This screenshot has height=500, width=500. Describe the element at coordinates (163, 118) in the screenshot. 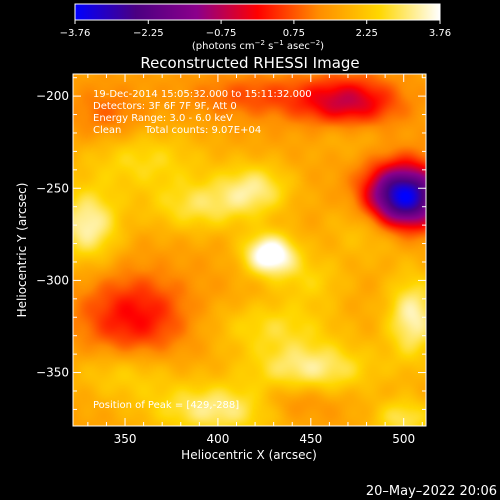

I see `energy-range-label: Energy Range: 3.0 - 6.0 keV` at that location.